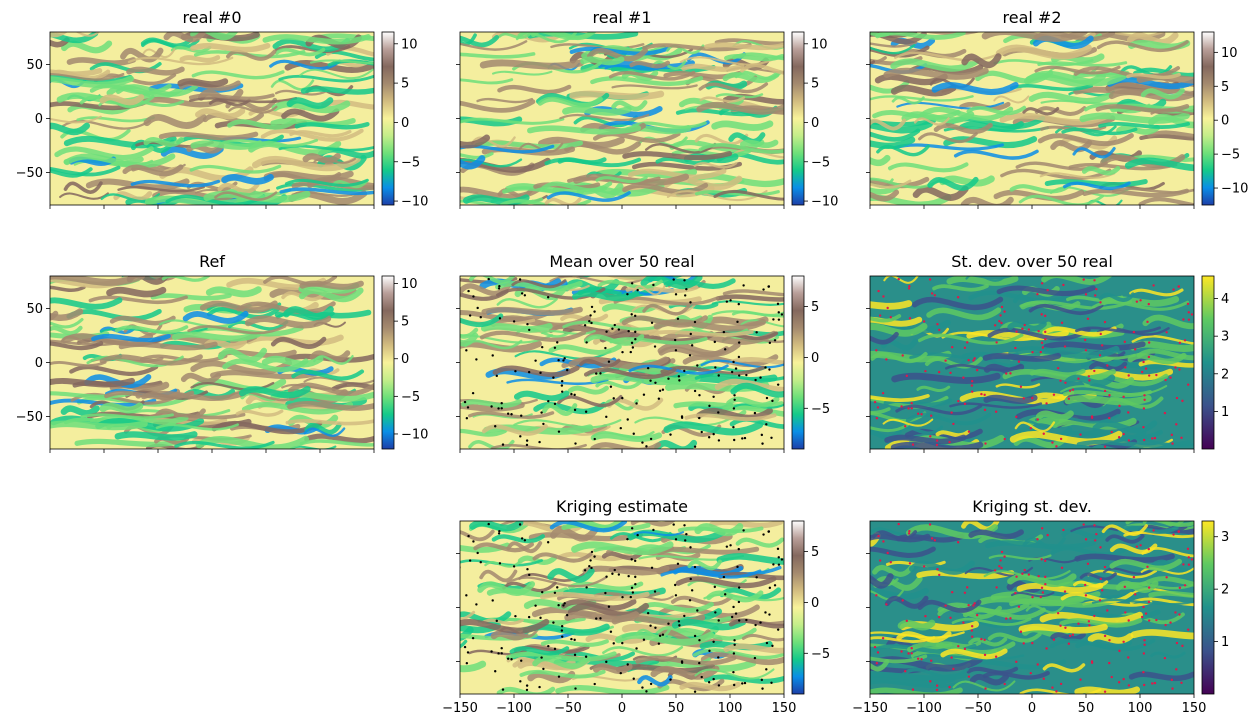  What do you see at coordinates (820, 654) in the screenshot?
I see `colorbar-tick-label: −5` at bounding box center [820, 654].